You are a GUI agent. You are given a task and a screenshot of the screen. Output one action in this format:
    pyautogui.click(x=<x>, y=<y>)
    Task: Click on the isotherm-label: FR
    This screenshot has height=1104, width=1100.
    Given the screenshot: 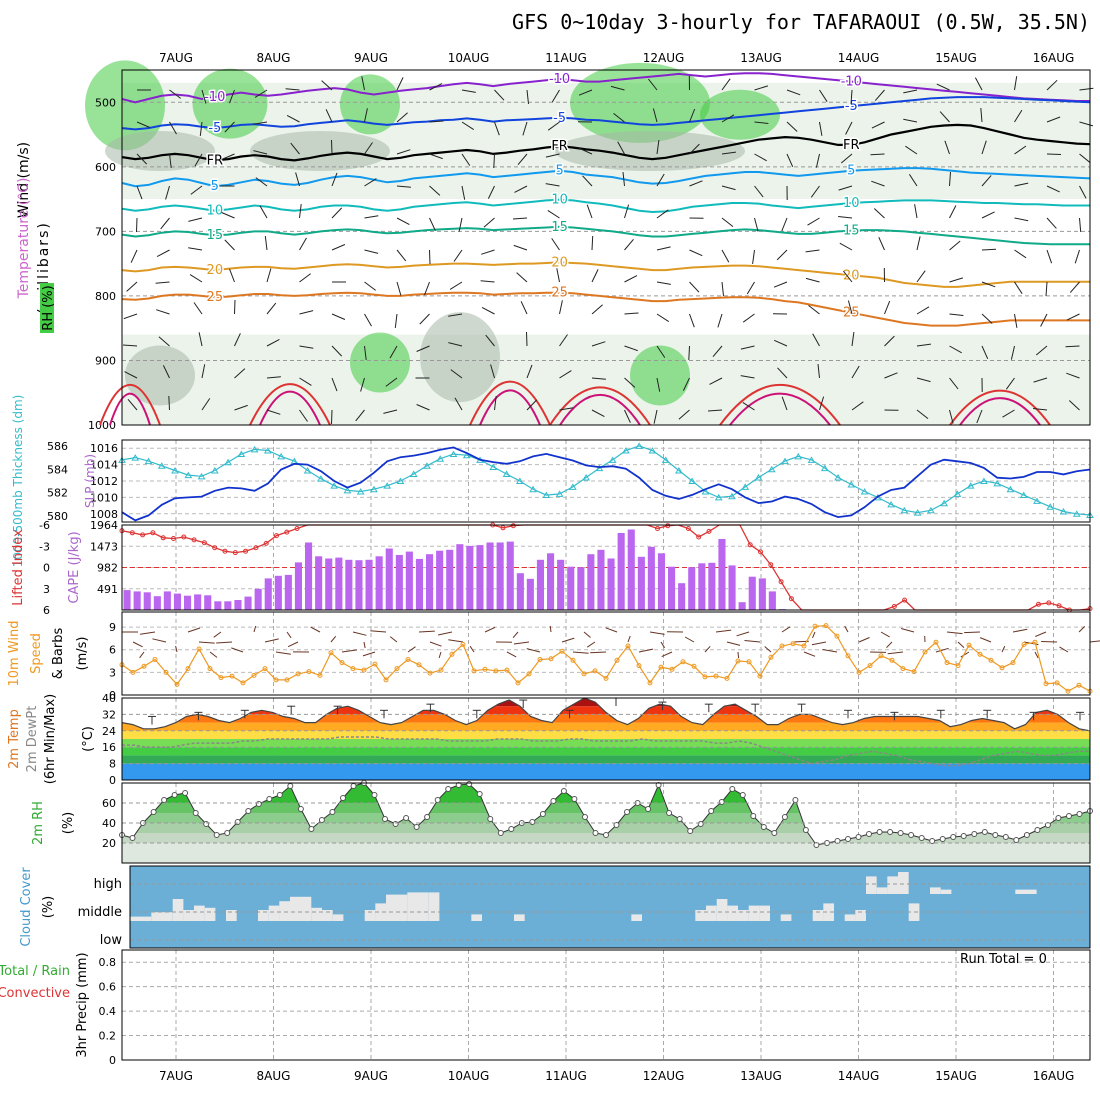 What is the action you would take?
    pyautogui.click(x=215, y=160)
    